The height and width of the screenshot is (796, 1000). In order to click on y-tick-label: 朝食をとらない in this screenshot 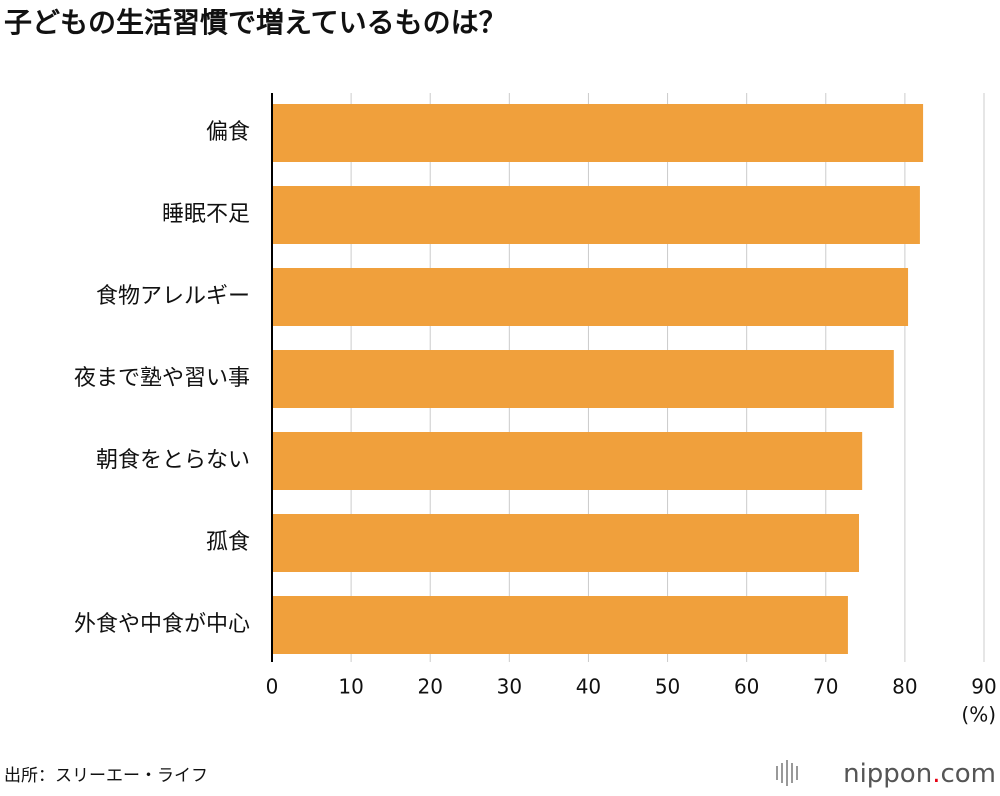, I will do `click(173, 460)`.